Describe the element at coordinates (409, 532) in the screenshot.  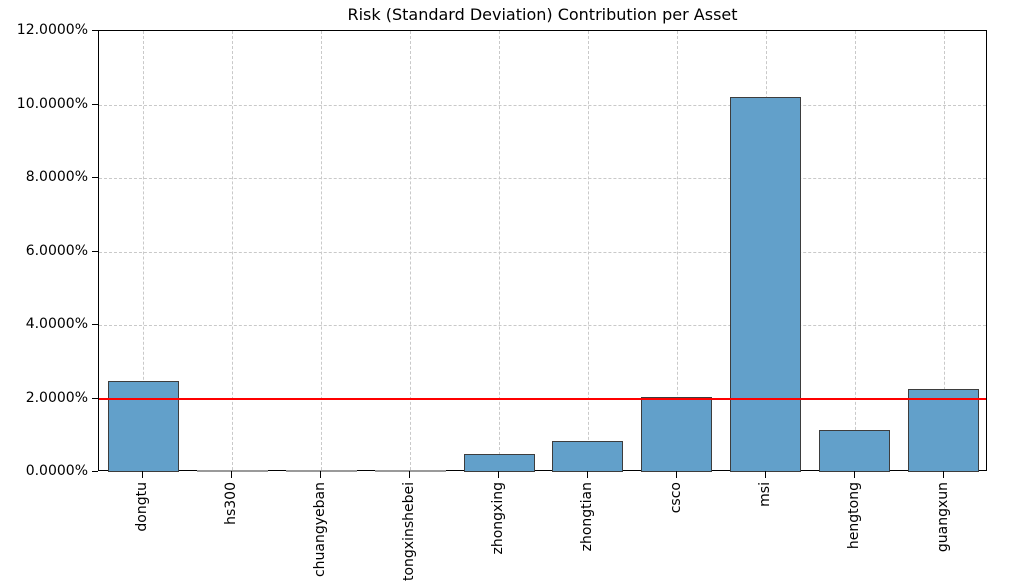
I see `xtick-label-tongxinshebei: tongxinshebei` at that location.